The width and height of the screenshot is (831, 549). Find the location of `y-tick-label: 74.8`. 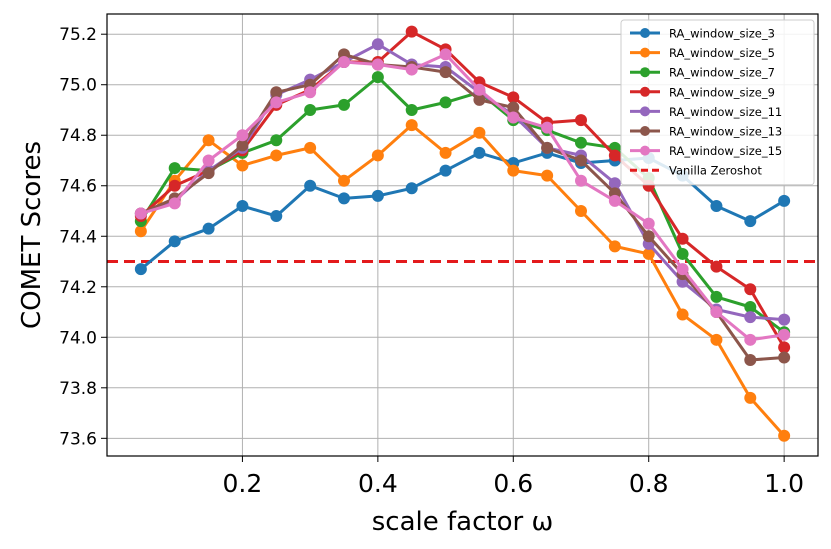

y-tick-label: 74.8 is located at coordinates (78, 136).